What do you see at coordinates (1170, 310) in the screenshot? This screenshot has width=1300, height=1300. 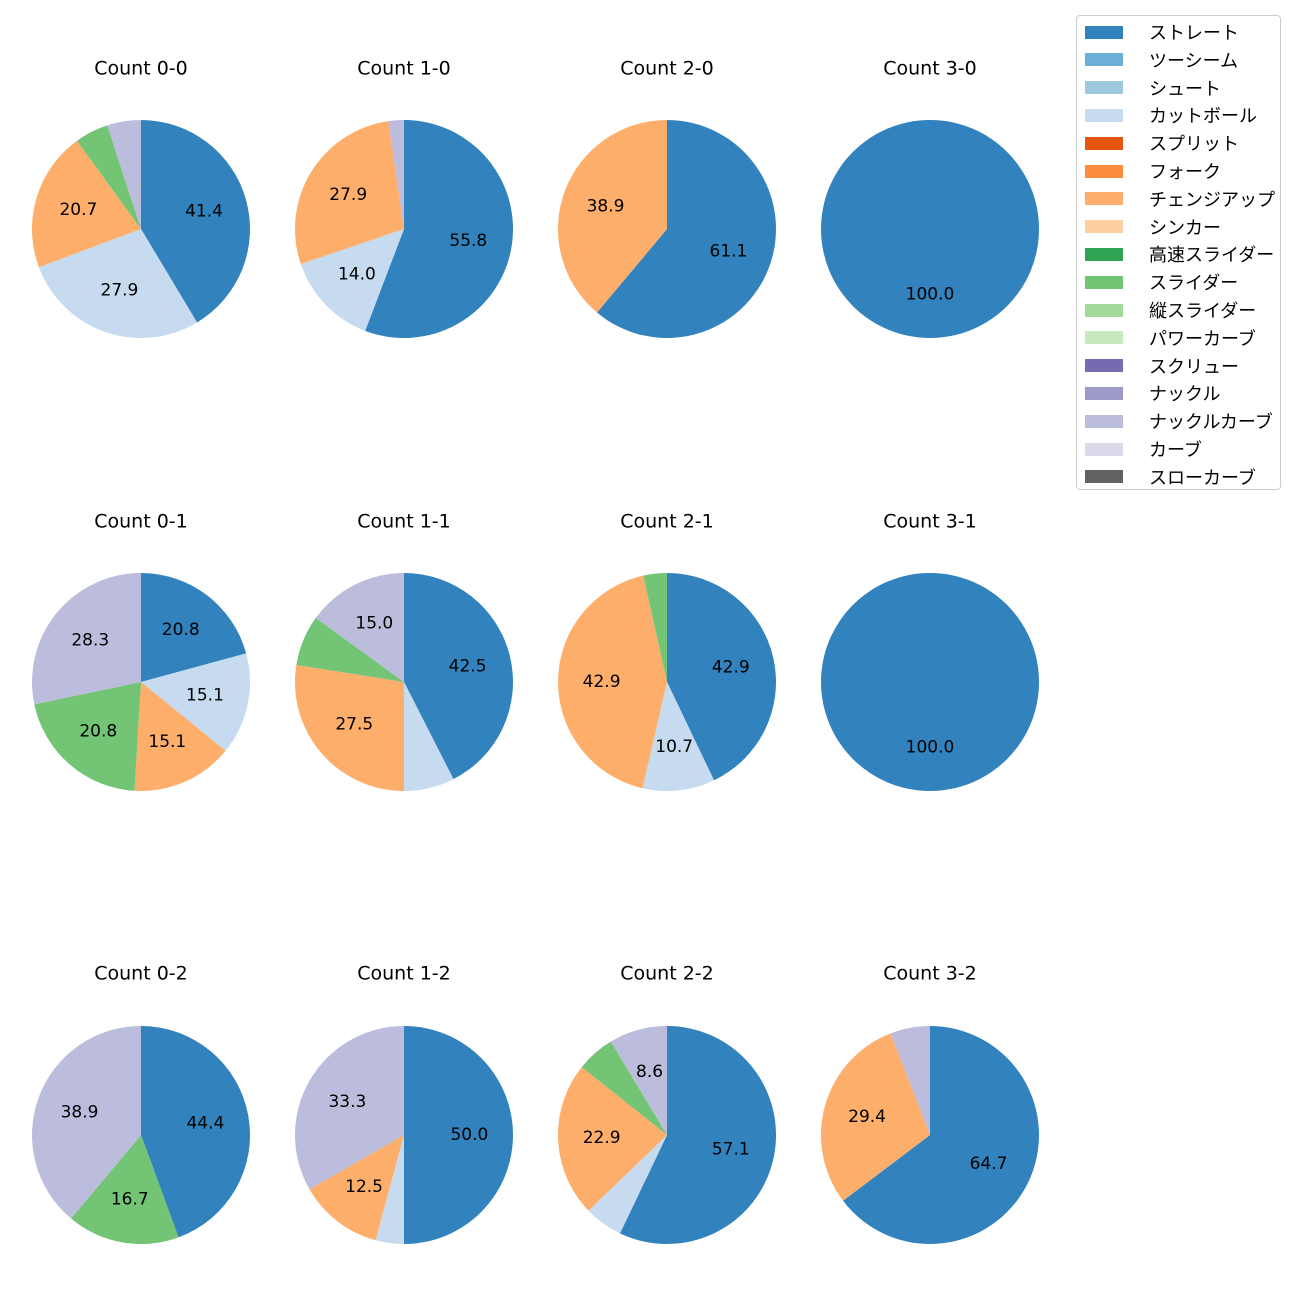 I see `legend-item: 縦スライダー` at bounding box center [1170, 310].